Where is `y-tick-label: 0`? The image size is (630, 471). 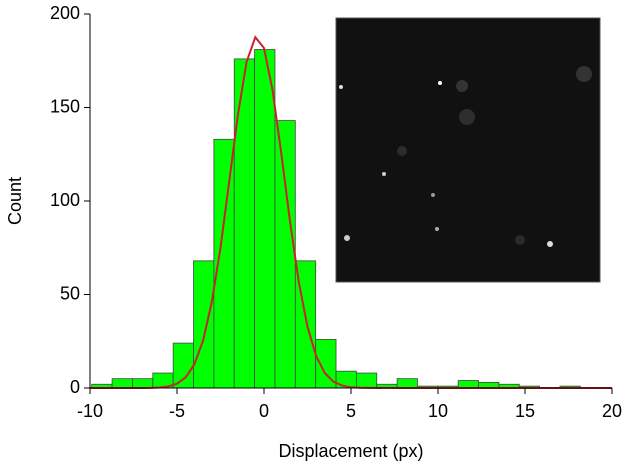 y-tick-label: 0 is located at coordinates (75, 387).